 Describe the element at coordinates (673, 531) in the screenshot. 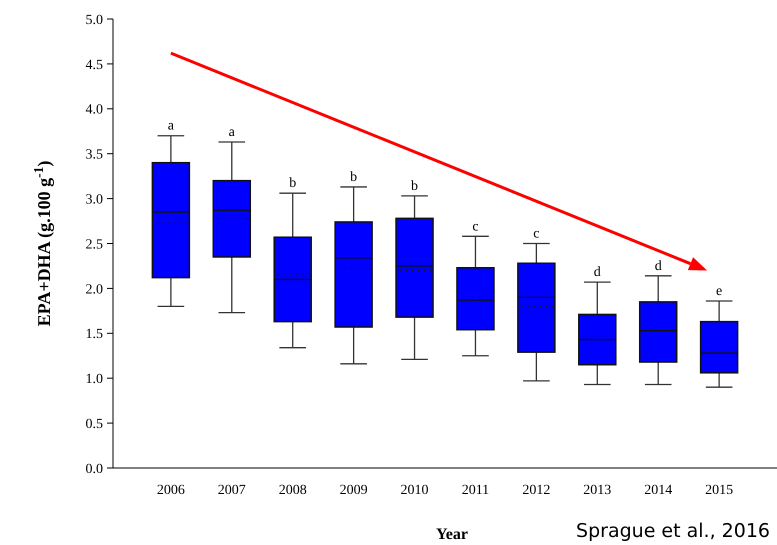

I see `text: Sprague et al., 2016` at that location.